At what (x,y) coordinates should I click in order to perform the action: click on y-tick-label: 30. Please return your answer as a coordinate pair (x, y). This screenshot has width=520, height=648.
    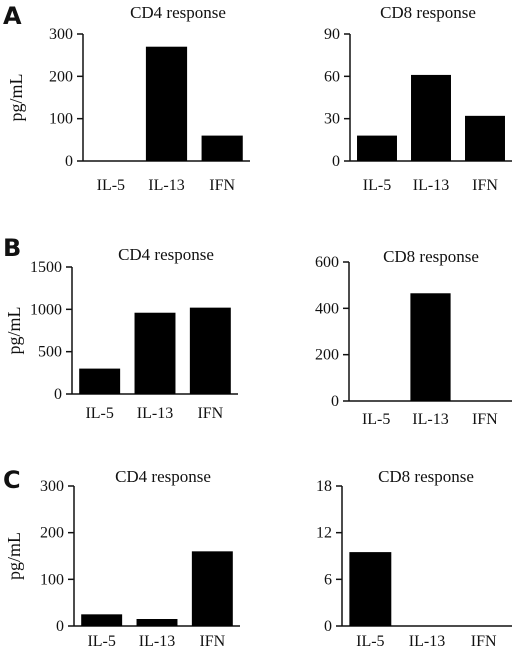
    Looking at the image, I should click on (332, 119).